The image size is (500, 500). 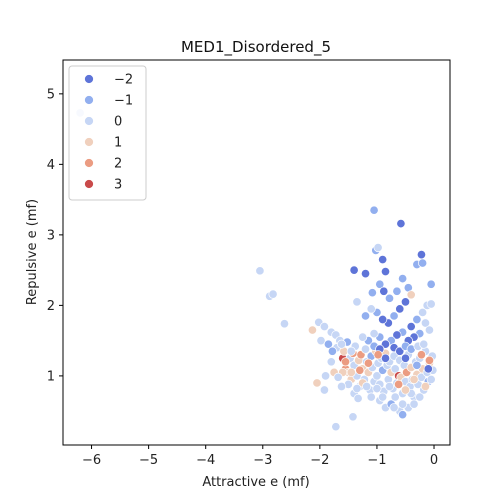 I want to click on legend-box, so click(x=107, y=133).